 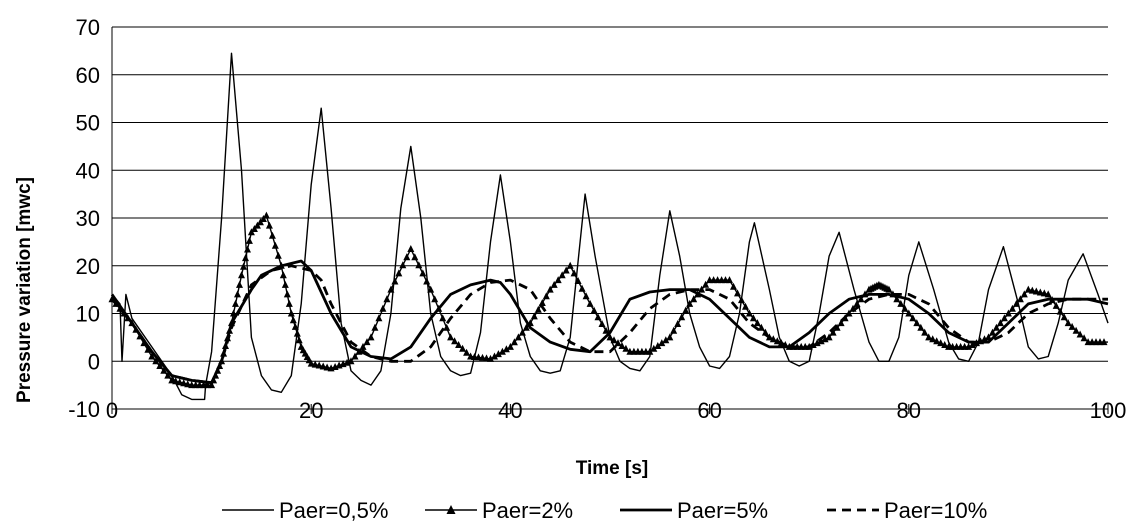 What do you see at coordinates (935, 510) in the screenshot?
I see `legend-label-3: Paer=10%` at bounding box center [935, 510].